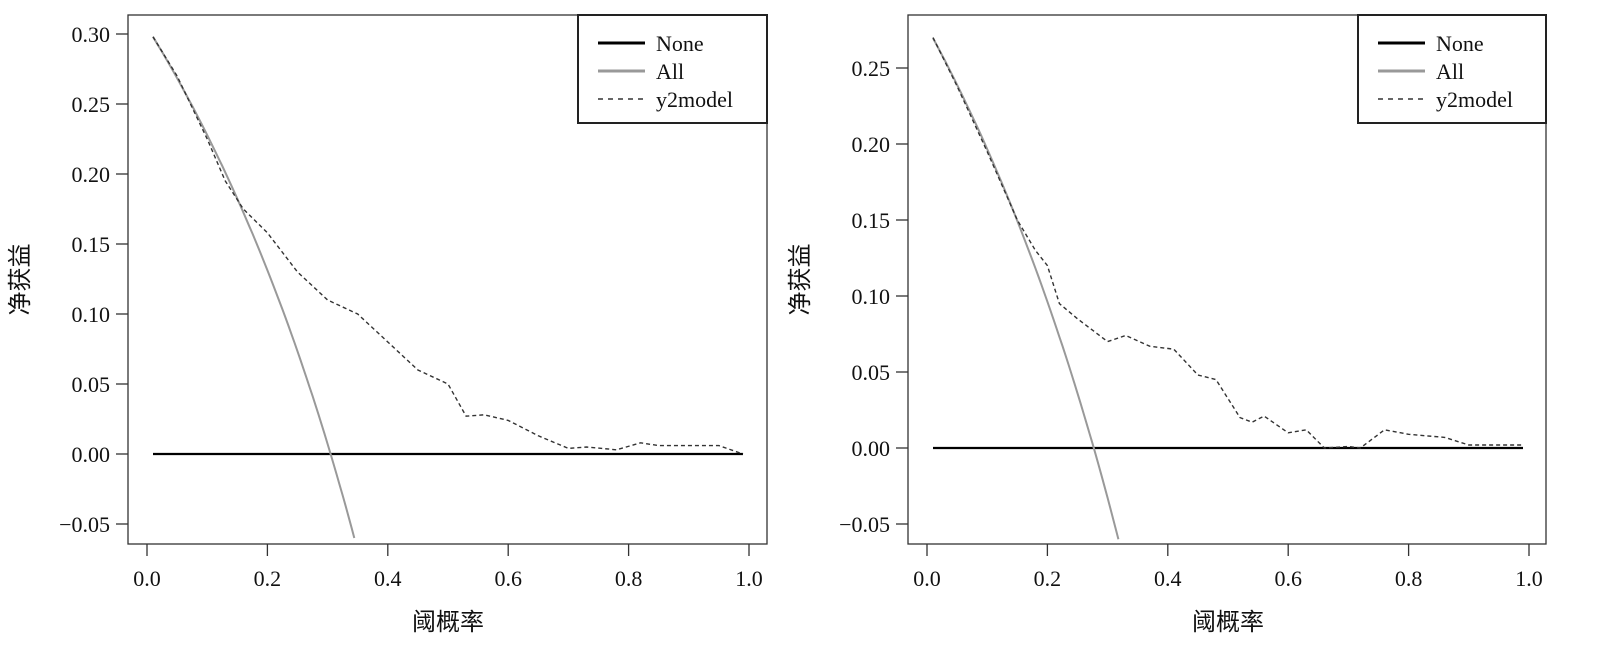  I want to click on y-tick-label: 0.30, so click(91, 34).